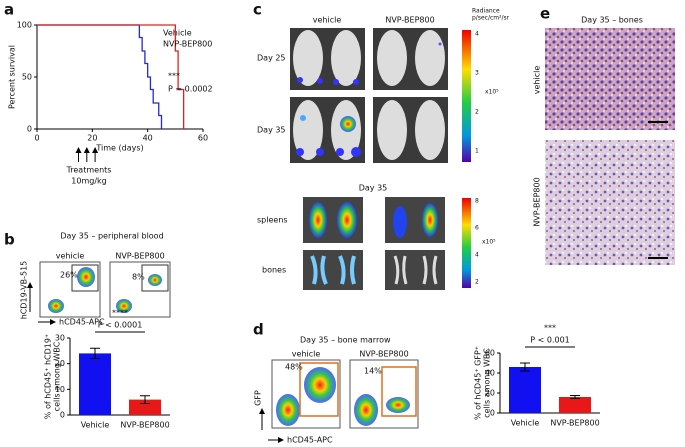 This screenshot has width=685, height=447. What do you see at coordinates (120, 313) in the screenshot?
I see `annotation: ****` at bounding box center [120, 313].